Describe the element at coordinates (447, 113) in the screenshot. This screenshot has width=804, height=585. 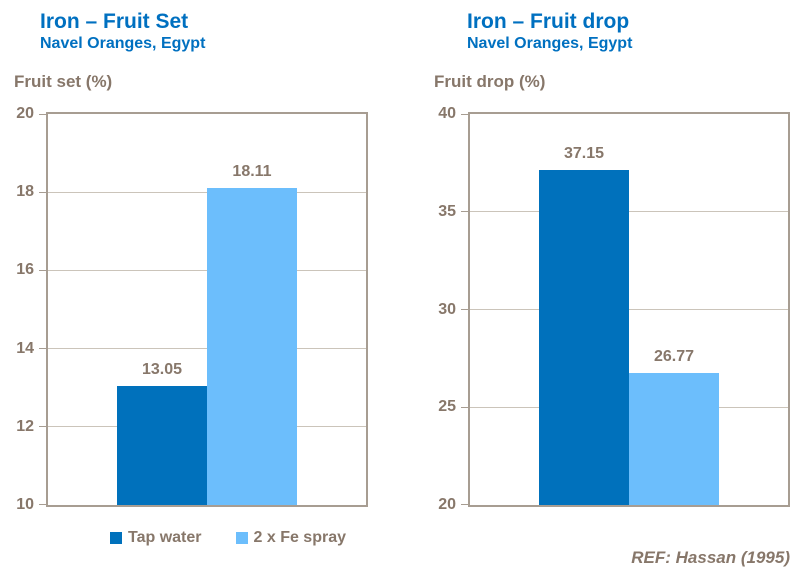
I see `y-tick-label: 40` at that location.